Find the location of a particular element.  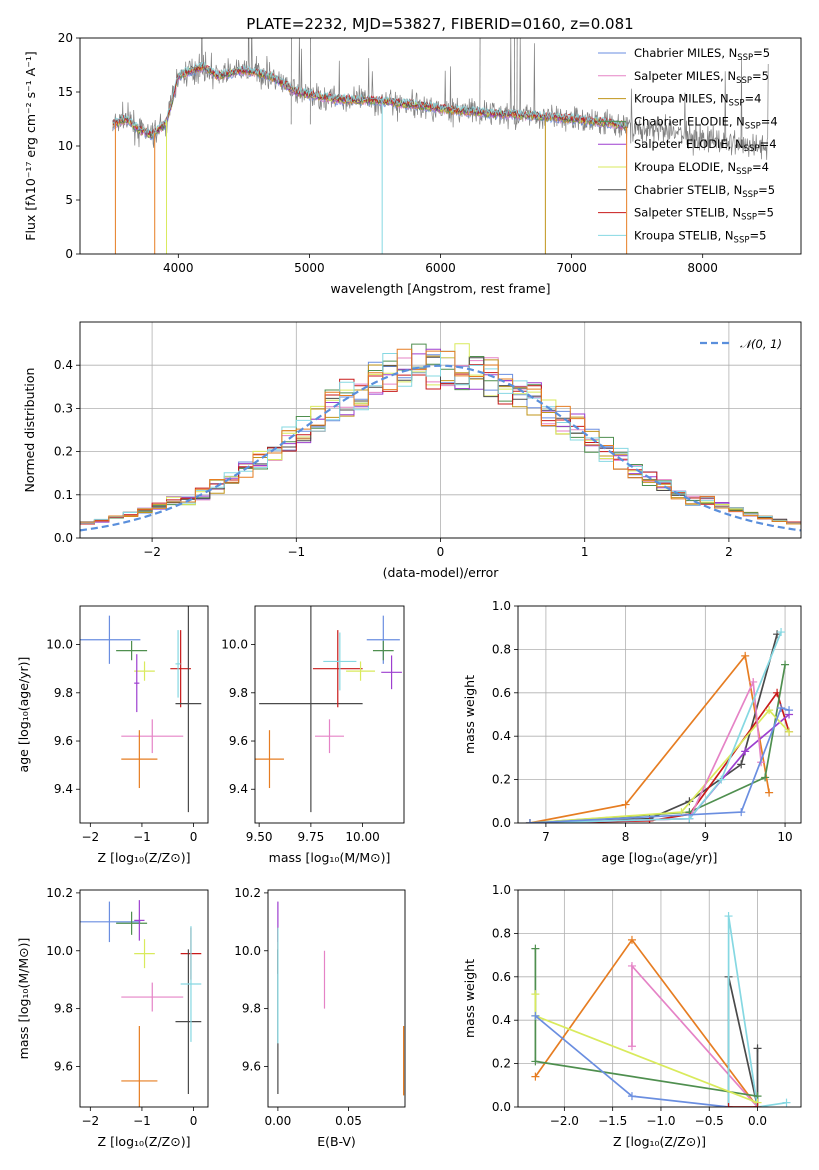

legend-label-suffix: =4 is located at coordinates (752, 99).